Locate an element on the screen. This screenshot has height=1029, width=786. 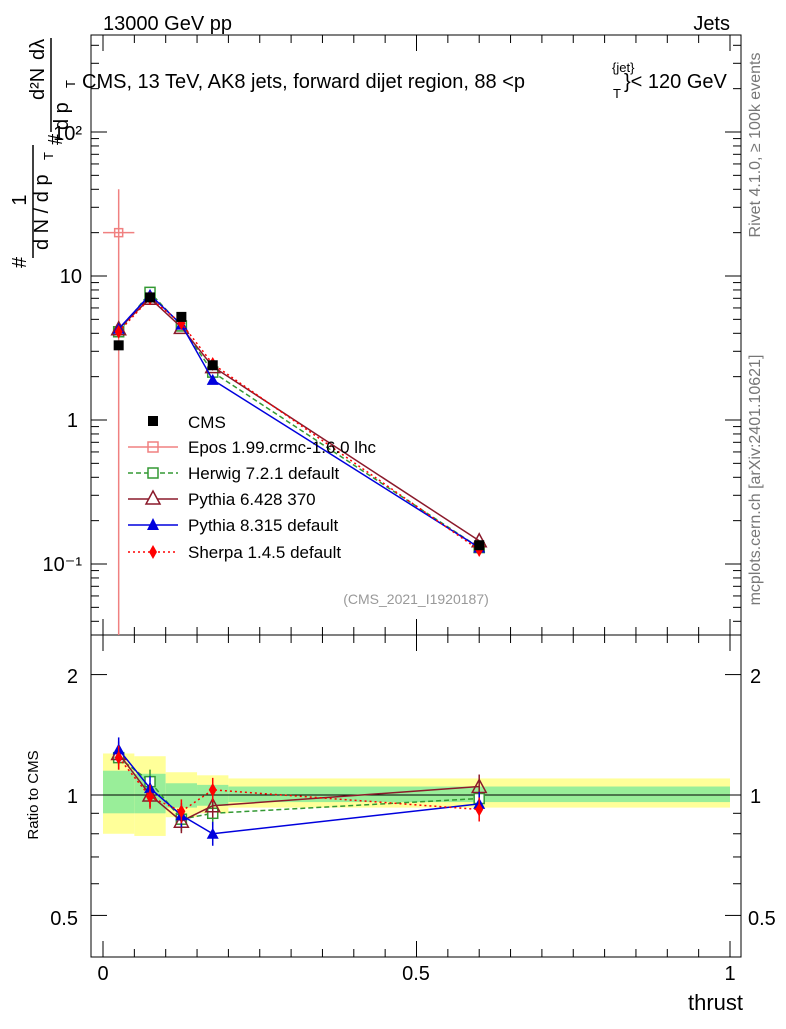
main-ylabel: # 1 d N / d p T # d²N d p T dλ is located at coordinates (43, 153).